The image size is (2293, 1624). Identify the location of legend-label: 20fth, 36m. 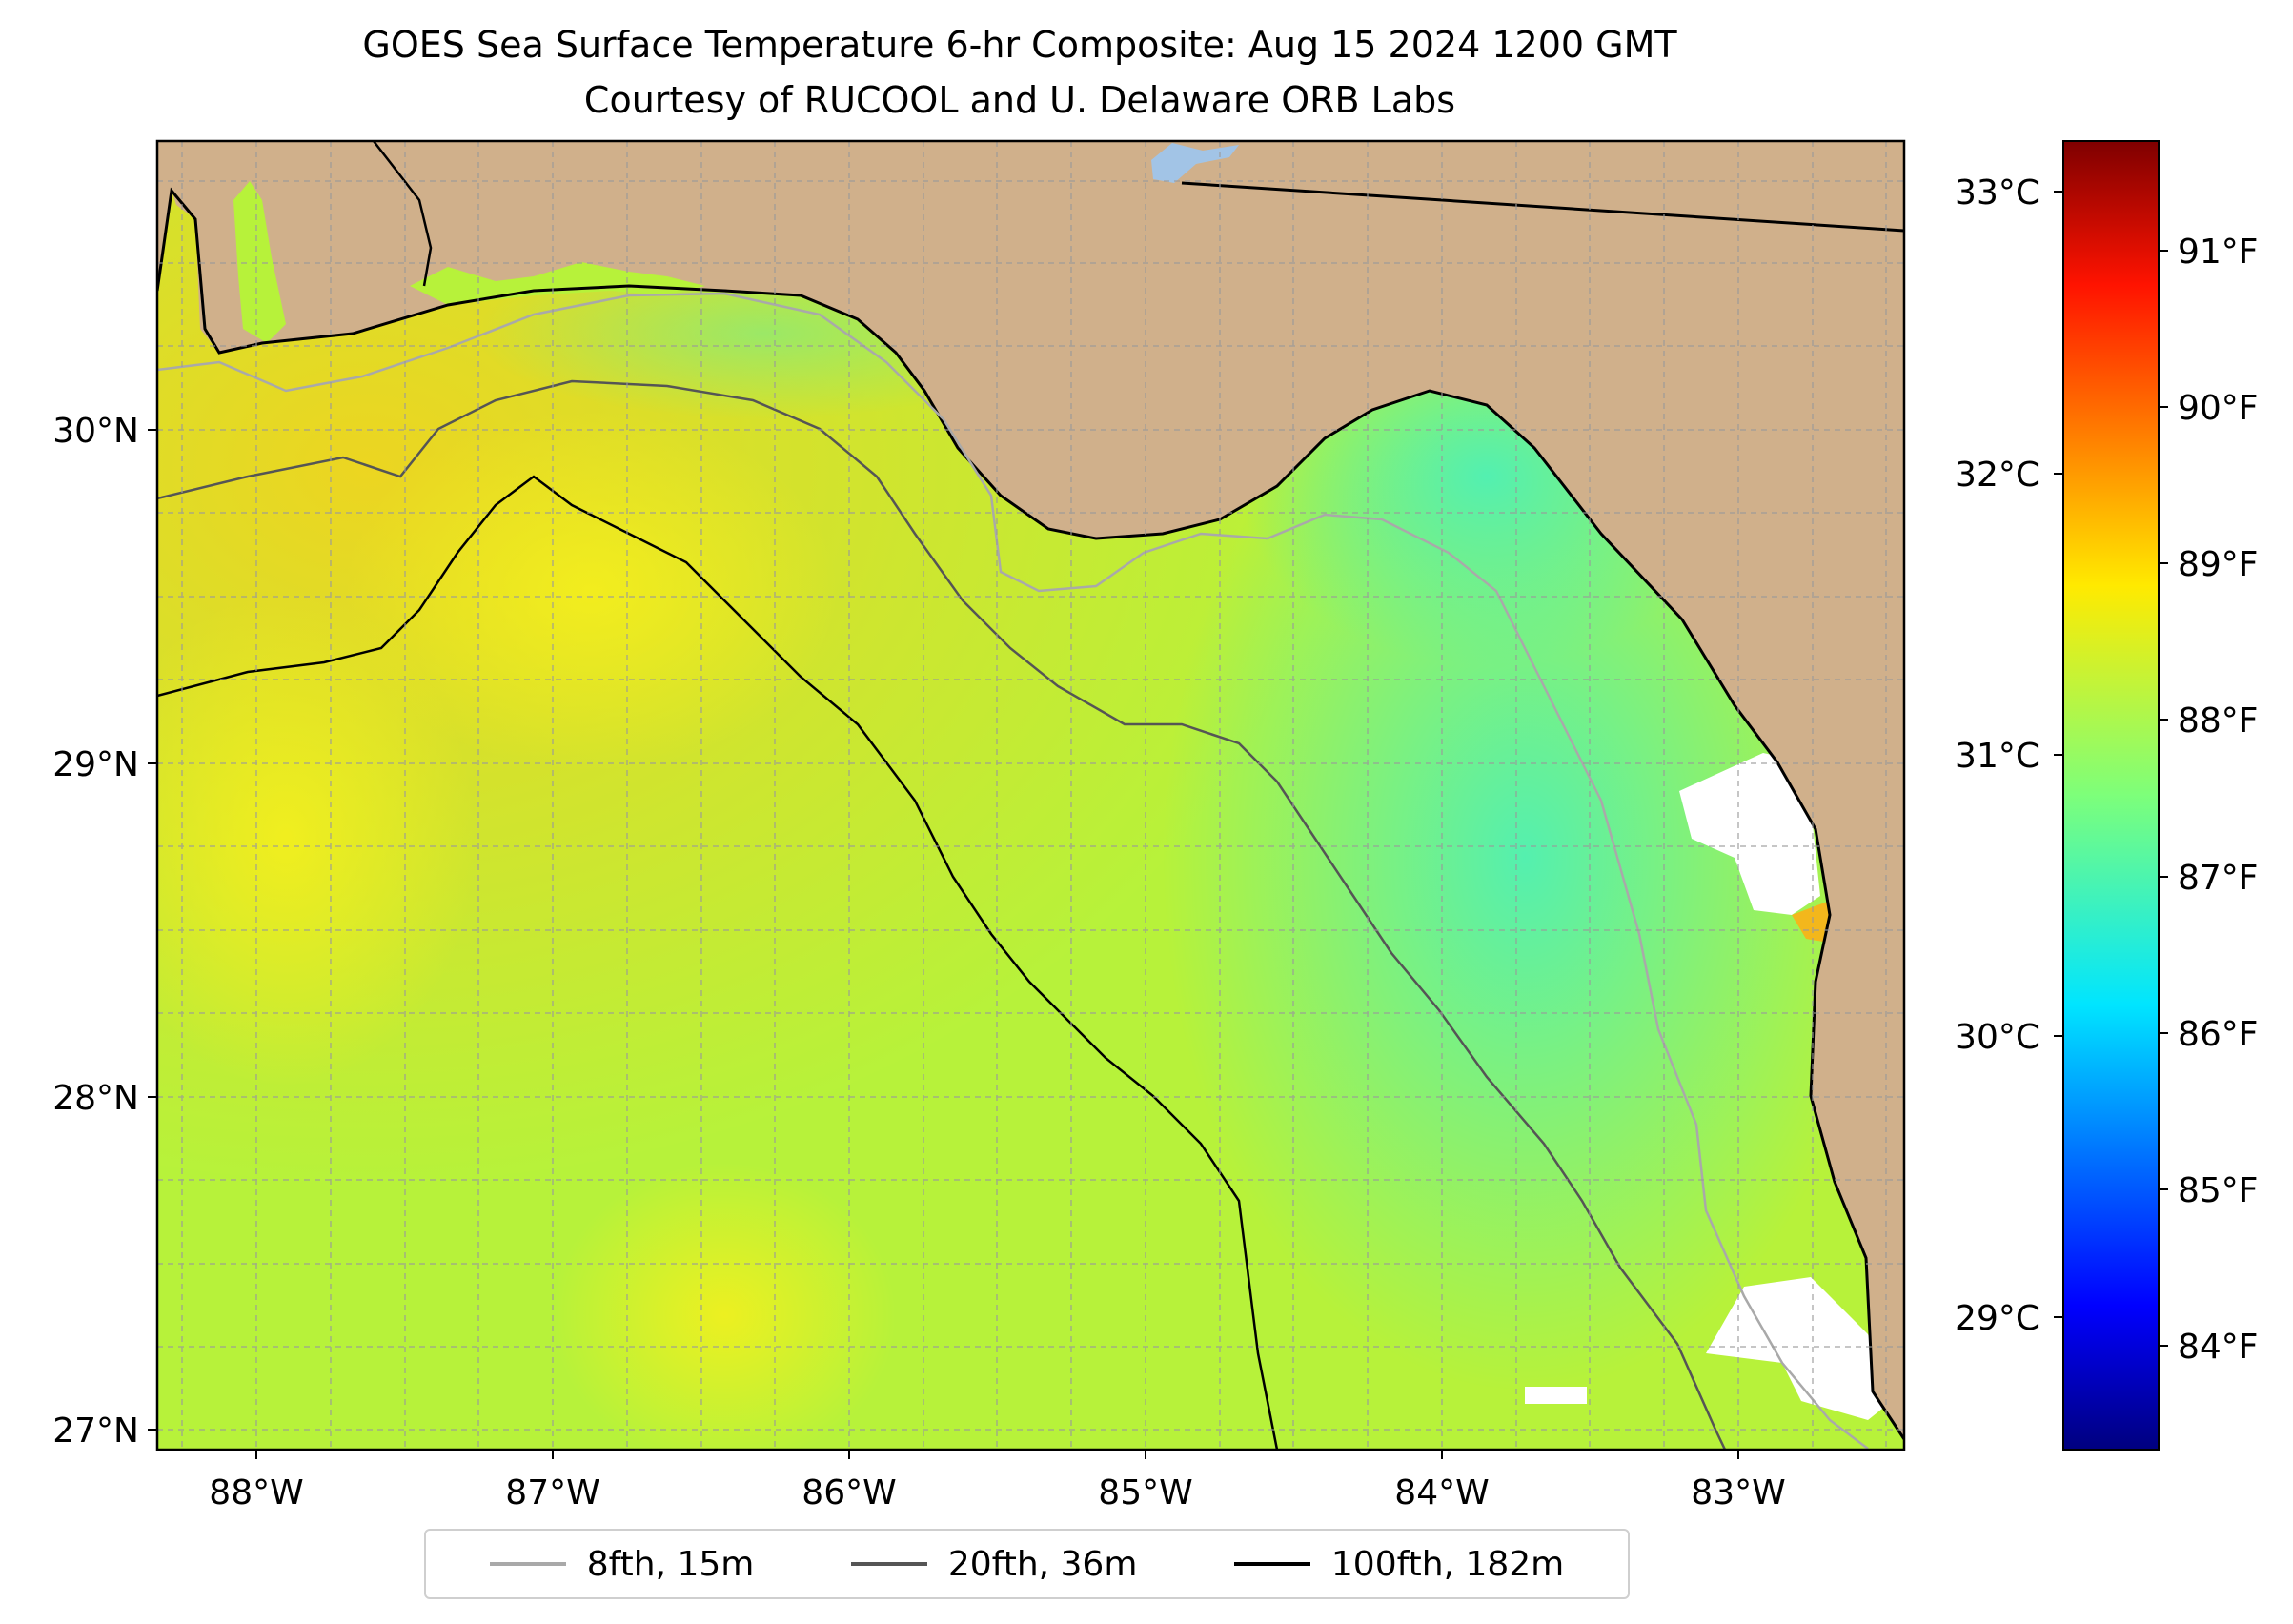
(1043, 1564).